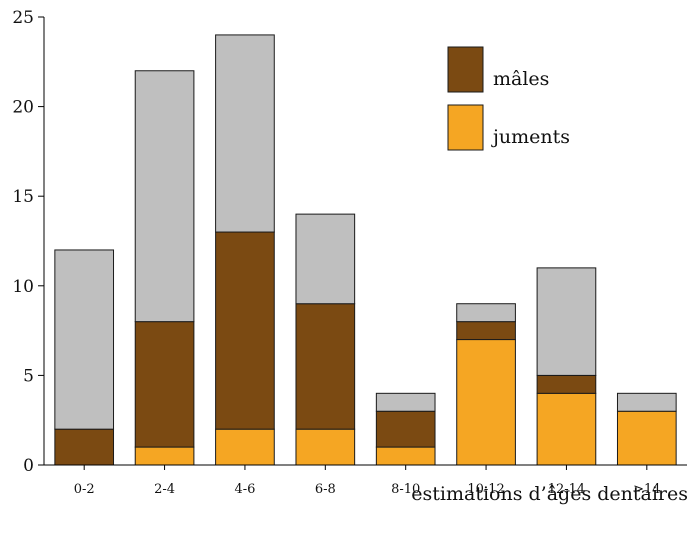 This screenshot has width=700, height=535. Describe the element at coordinates (164, 489) in the screenshot. I see `x-tick-label: 2-4` at that location.